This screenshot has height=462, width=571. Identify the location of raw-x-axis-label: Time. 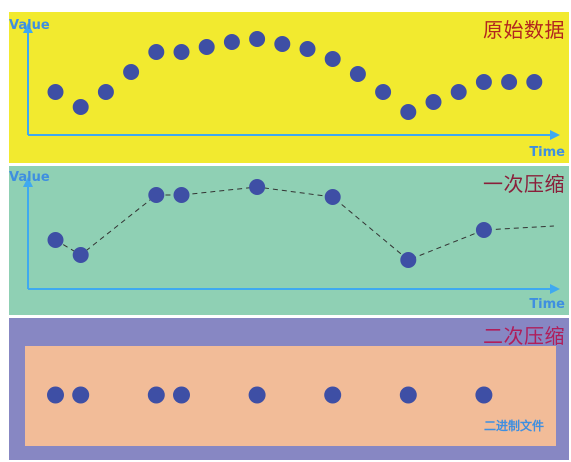
(547, 152).